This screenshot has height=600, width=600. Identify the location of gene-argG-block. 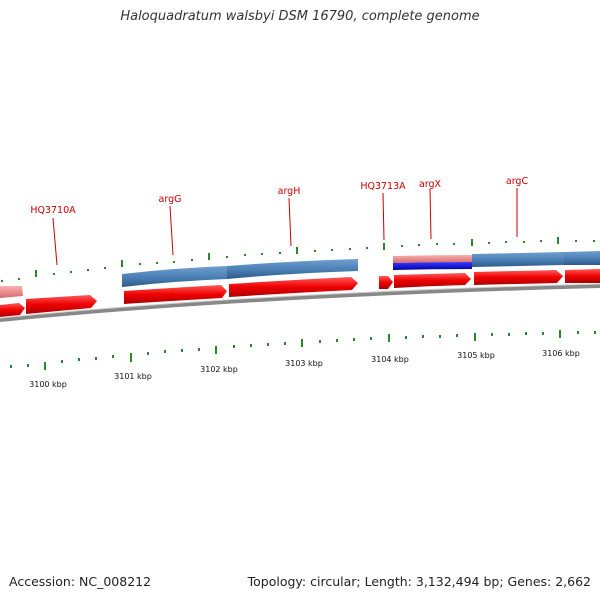
(174, 276).